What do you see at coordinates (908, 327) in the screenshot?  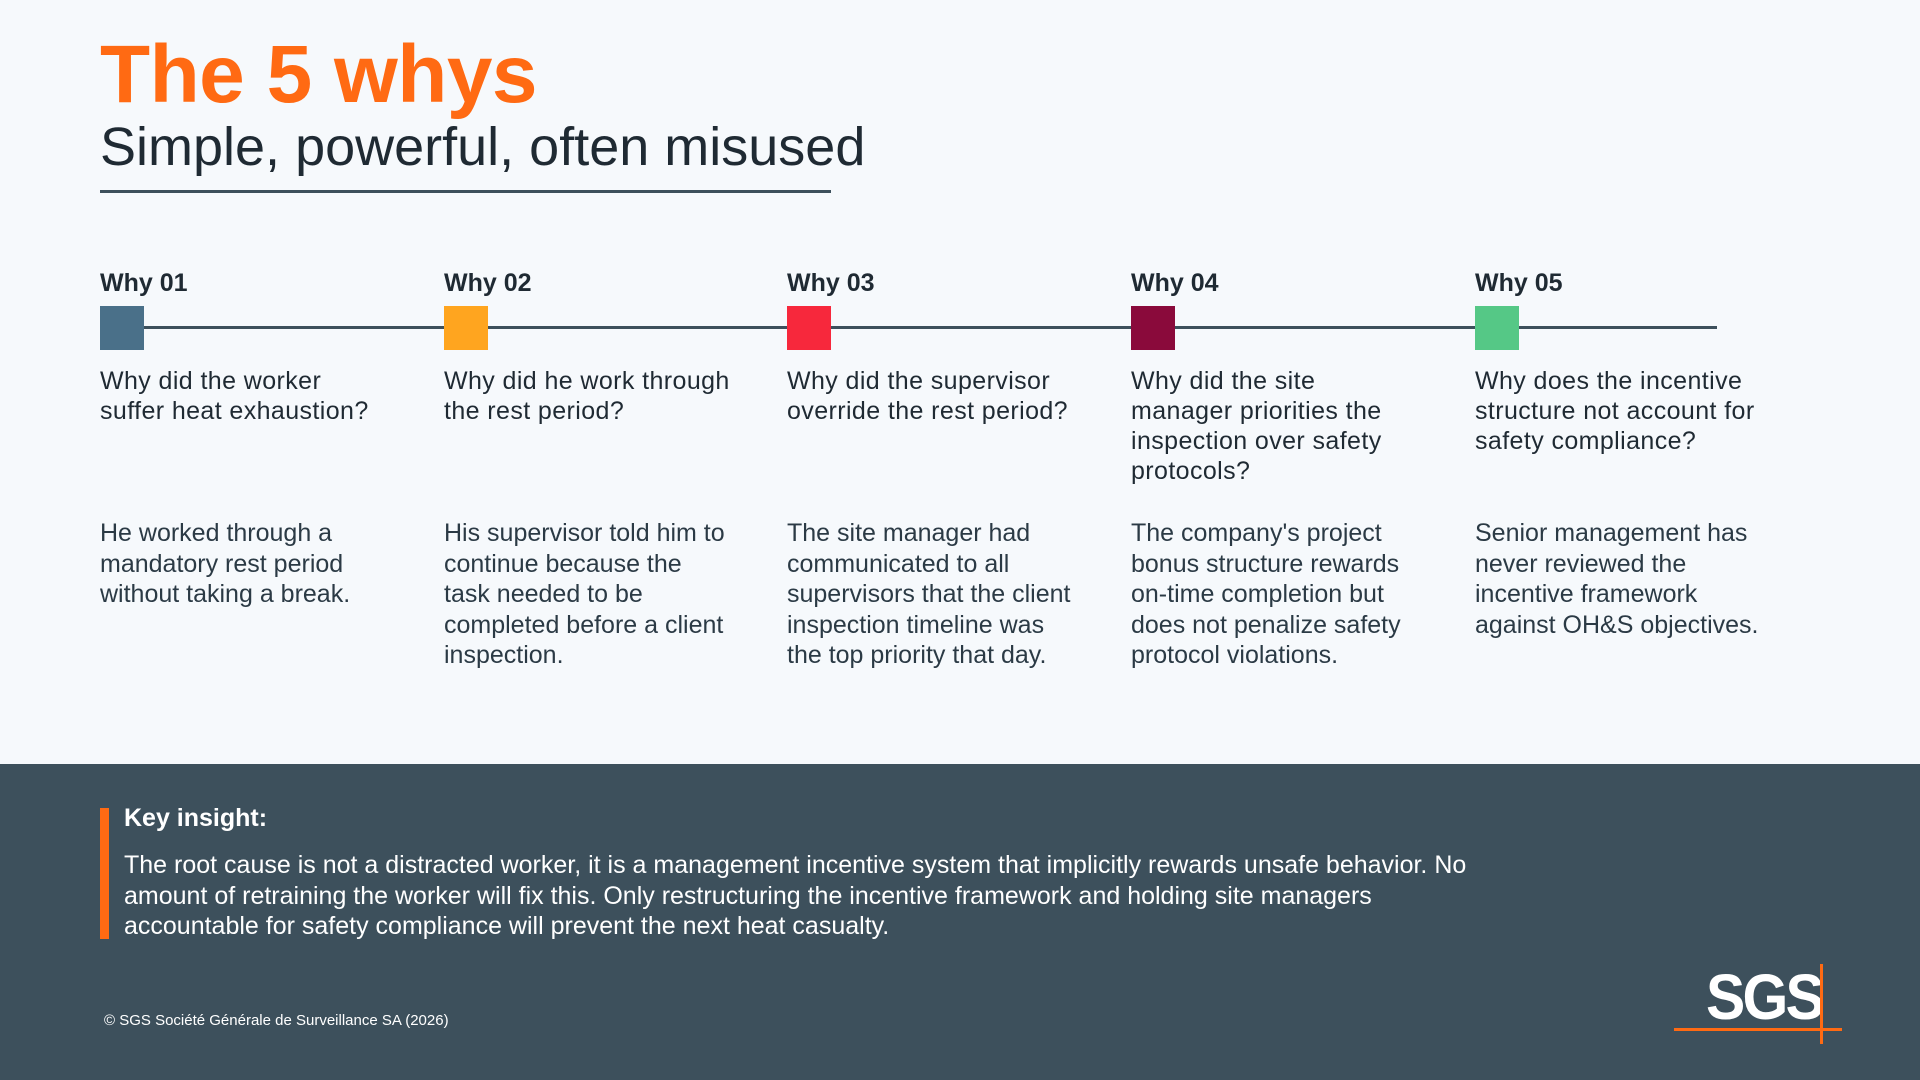 I see `timeline-line` at bounding box center [908, 327].